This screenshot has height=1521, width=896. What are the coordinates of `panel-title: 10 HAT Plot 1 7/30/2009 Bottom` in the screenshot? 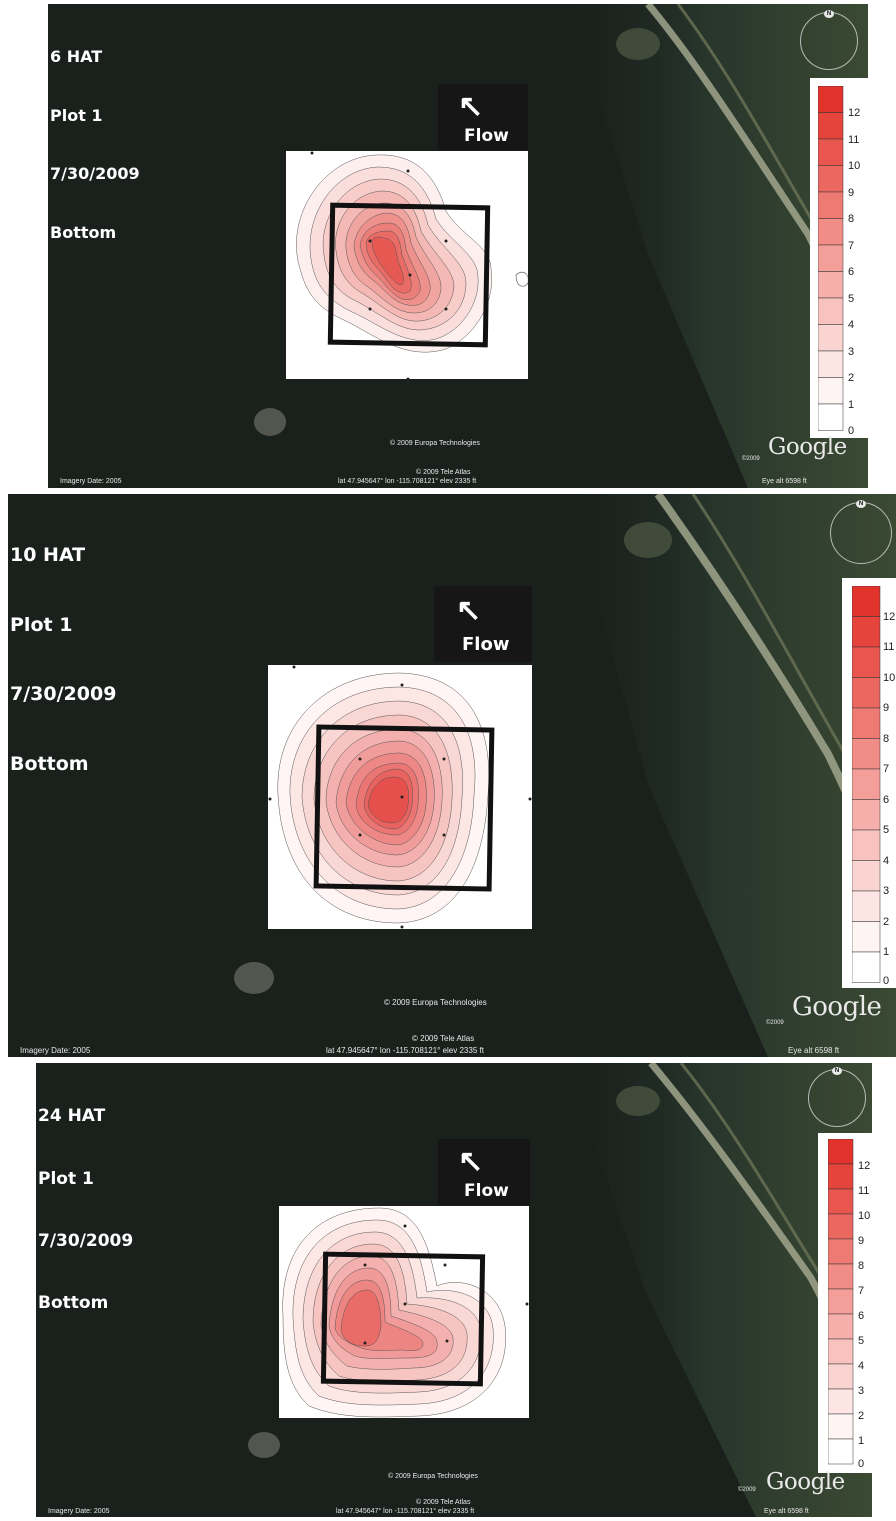 It's located at (63, 659).